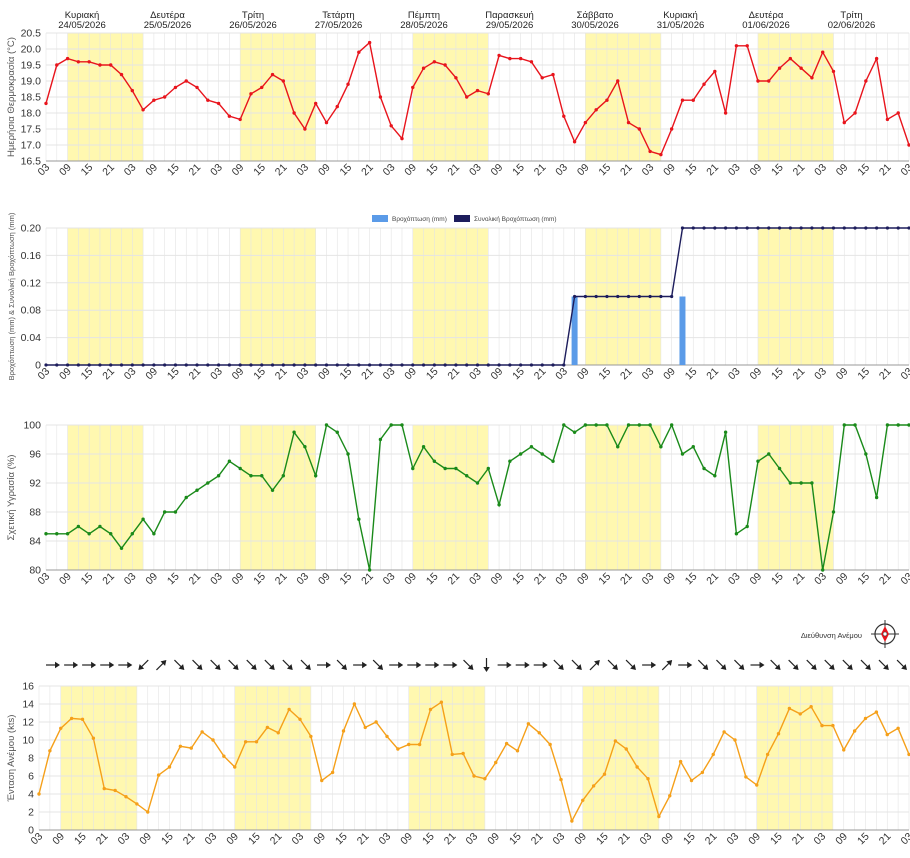  What do you see at coordinates (31, 759) in the screenshot?
I see `y-tick-label: 8` at bounding box center [31, 759].